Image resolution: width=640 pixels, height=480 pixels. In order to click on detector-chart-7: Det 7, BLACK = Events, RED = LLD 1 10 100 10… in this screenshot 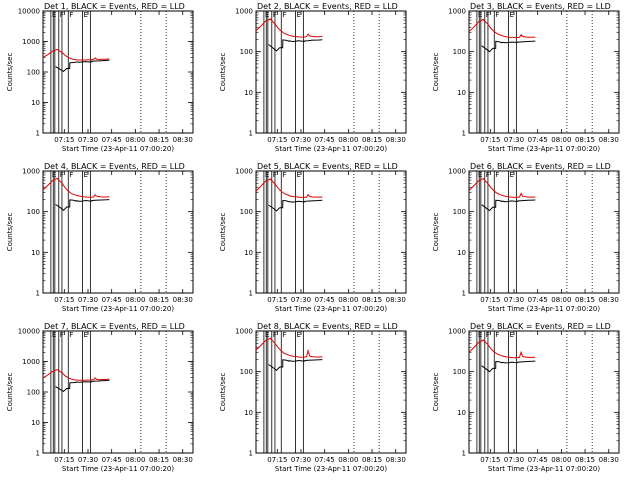, I will do `click(100, 397)`.